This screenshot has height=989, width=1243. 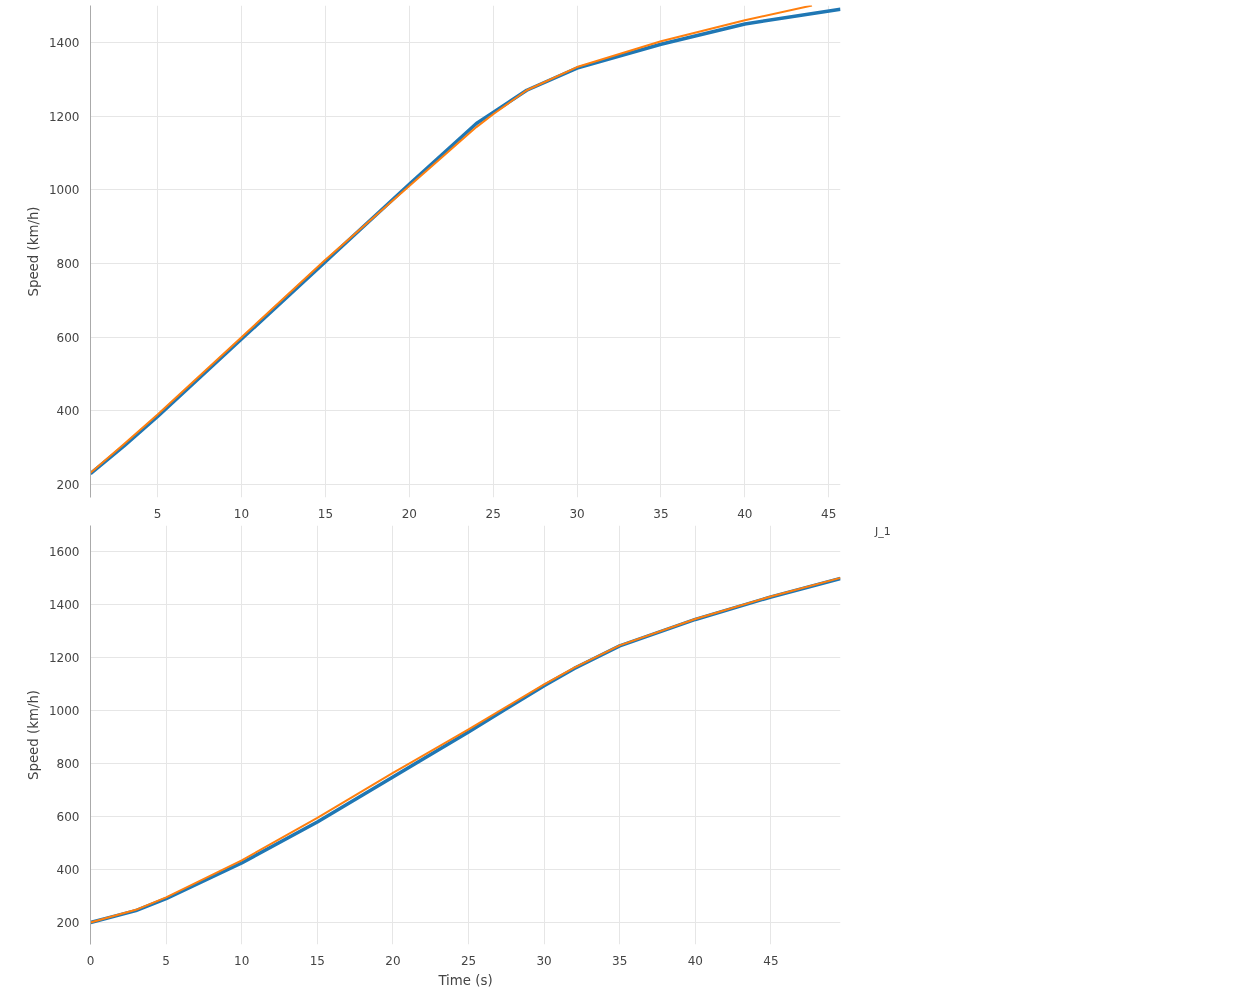 I want to click on x-axis-title: Time (s), so click(x=465, y=980).